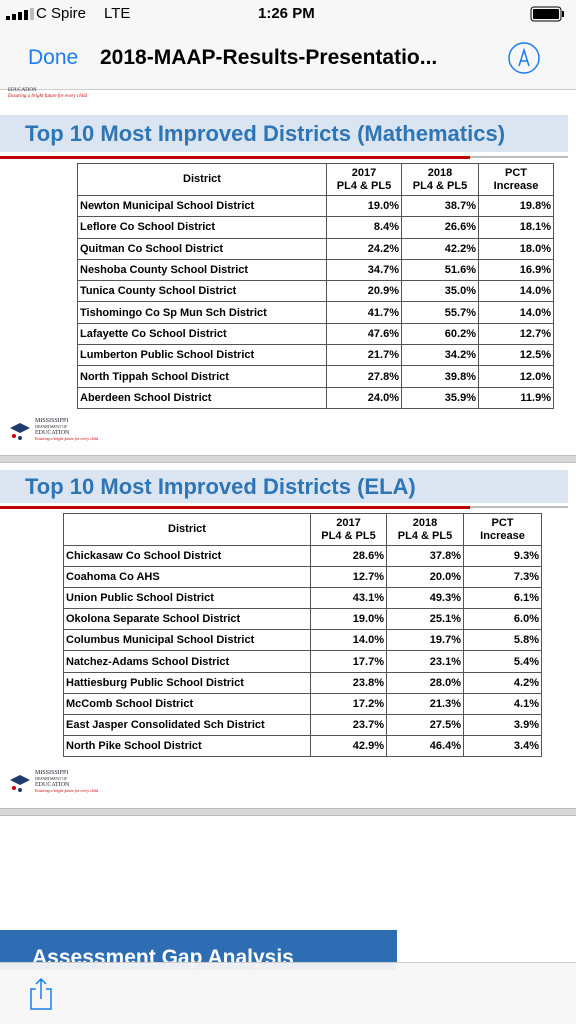 Image resolution: width=576 pixels, height=1024 pixels. I want to click on slide-title-band: Top 10 Most Improved Districts (ELA), so click(284, 486).